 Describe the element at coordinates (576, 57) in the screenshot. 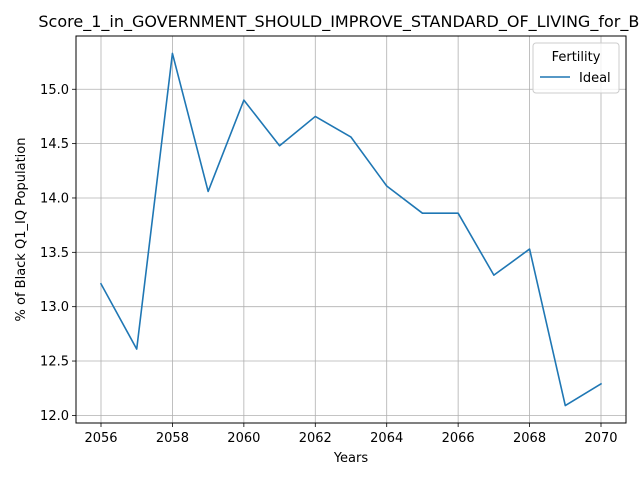

I see `legend-title: Fertility` at that location.